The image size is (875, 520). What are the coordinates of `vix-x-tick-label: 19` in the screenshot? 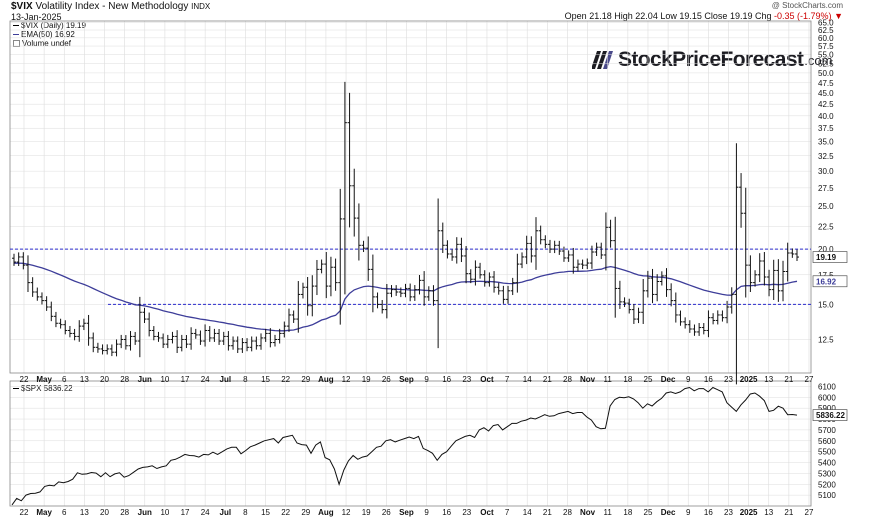 It's located at (366, 379).